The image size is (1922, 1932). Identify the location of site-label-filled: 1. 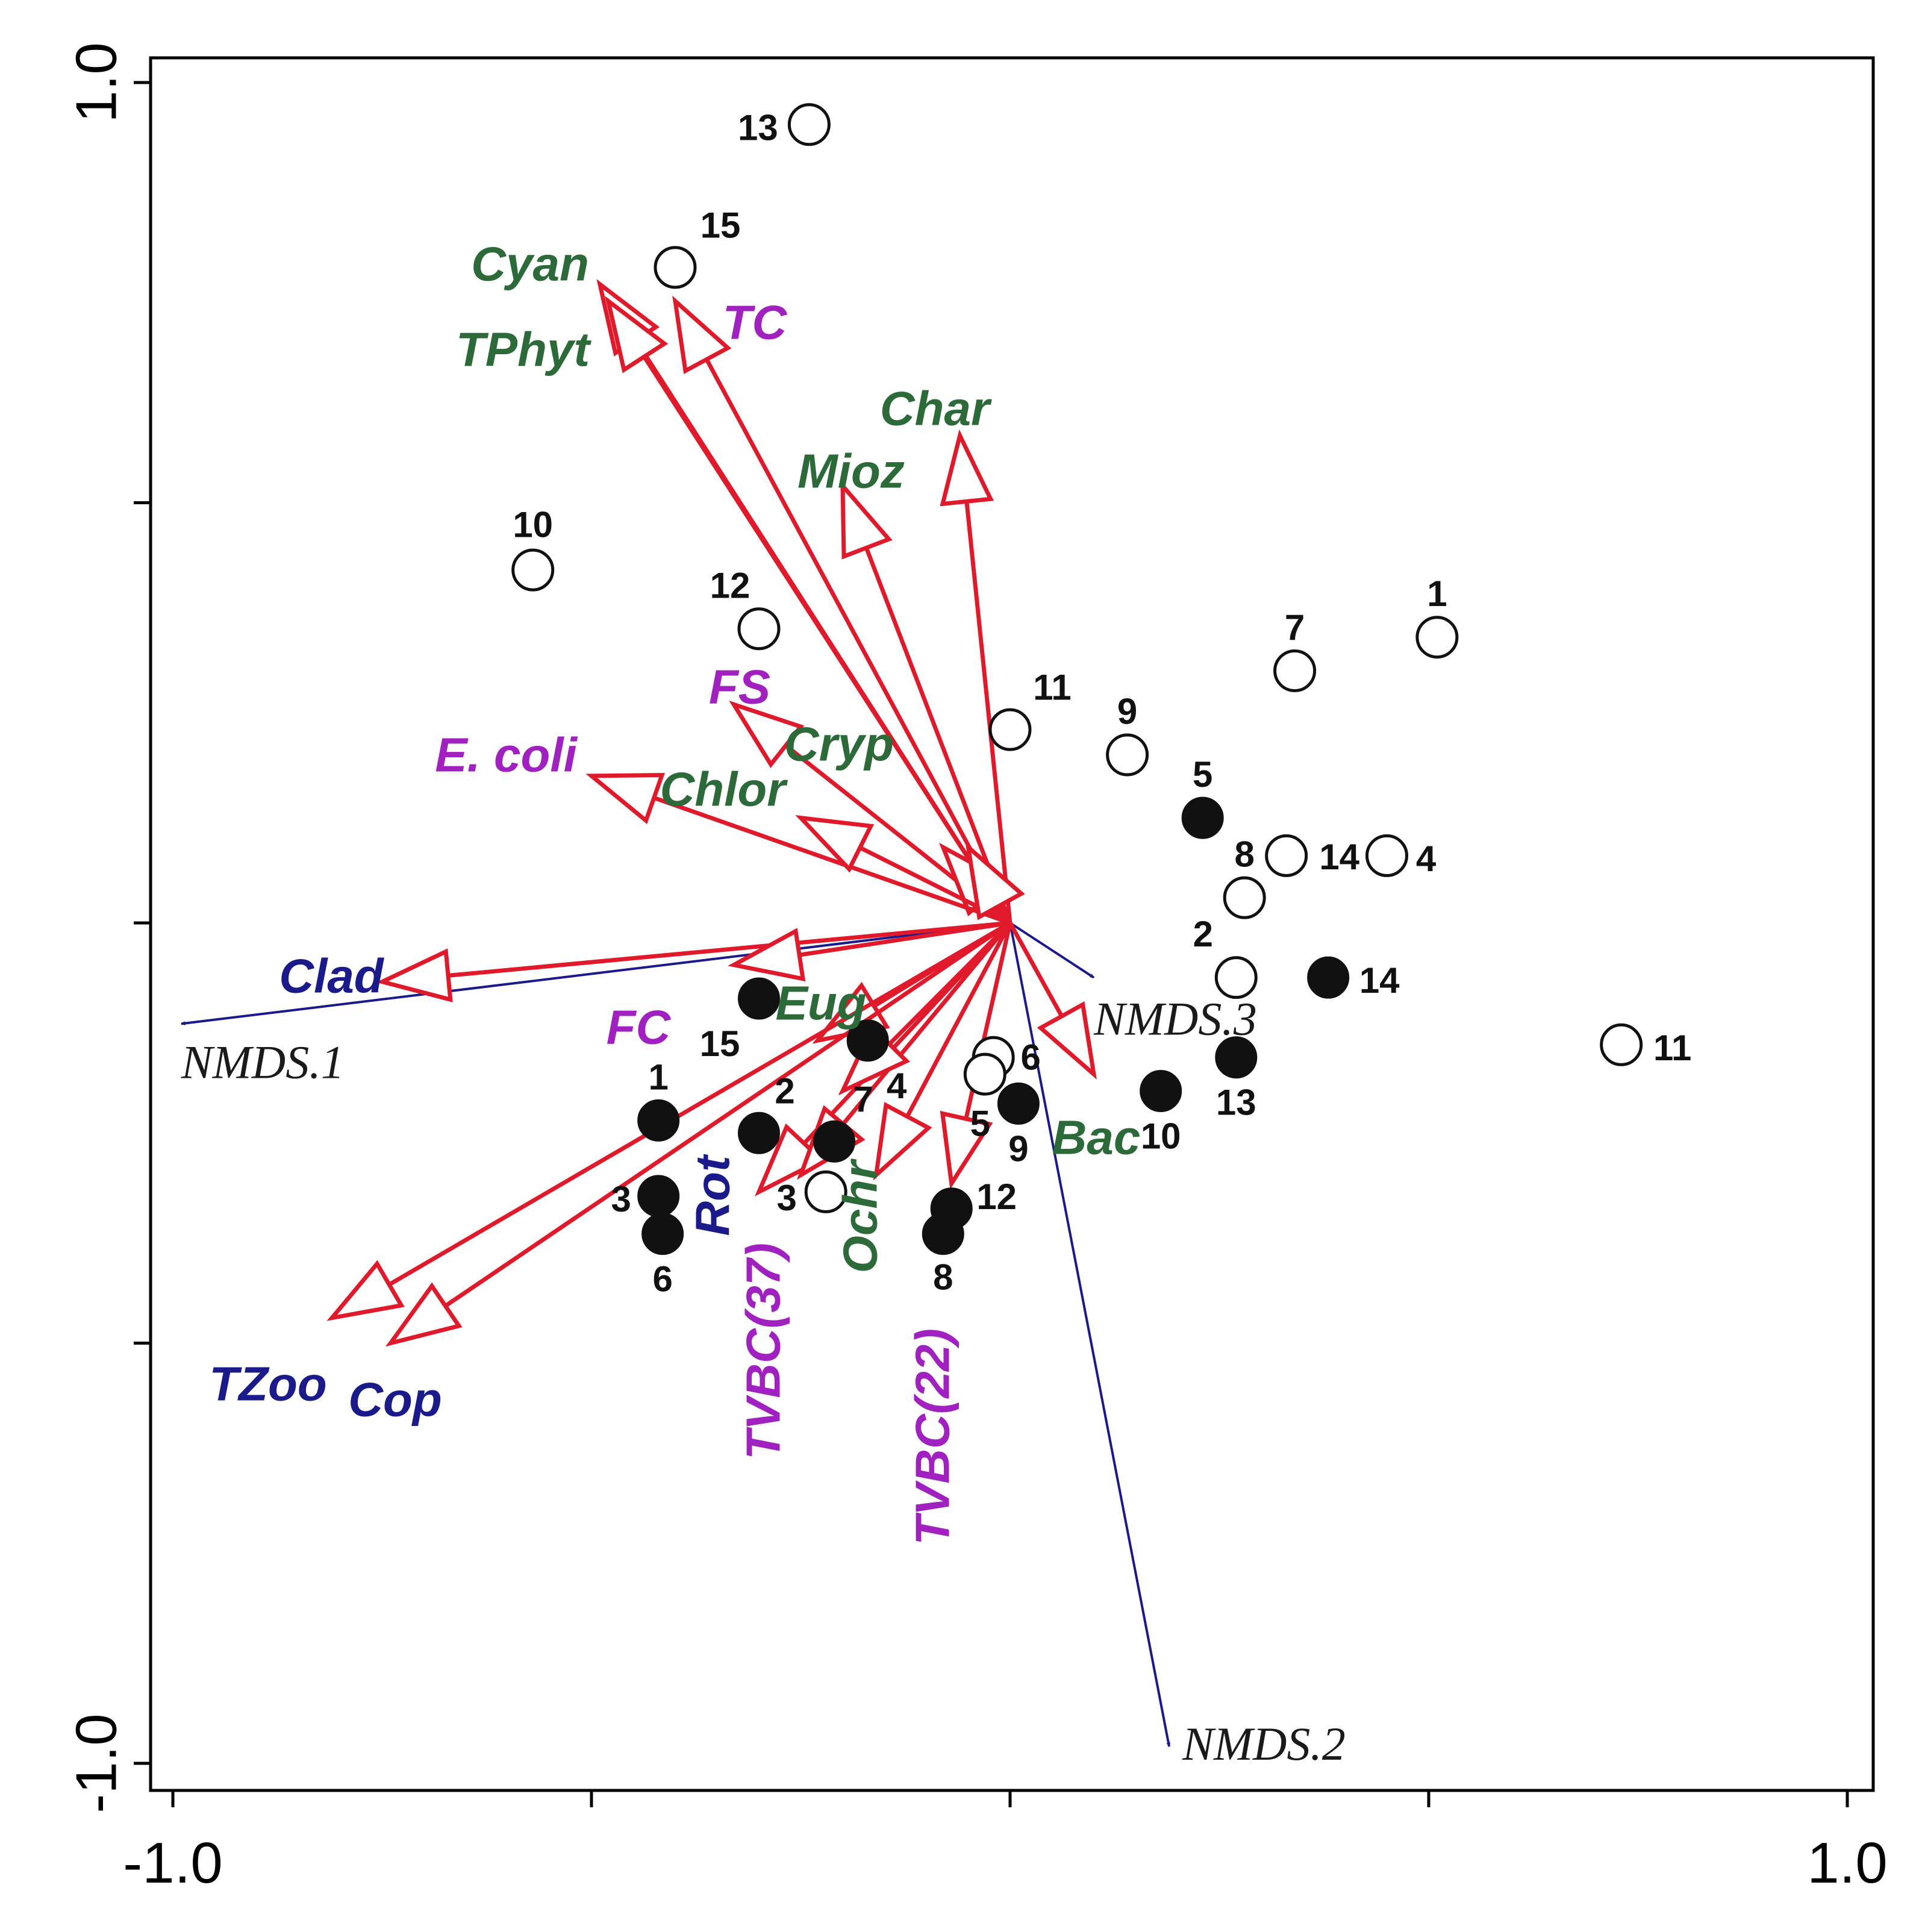
(659, 1077).